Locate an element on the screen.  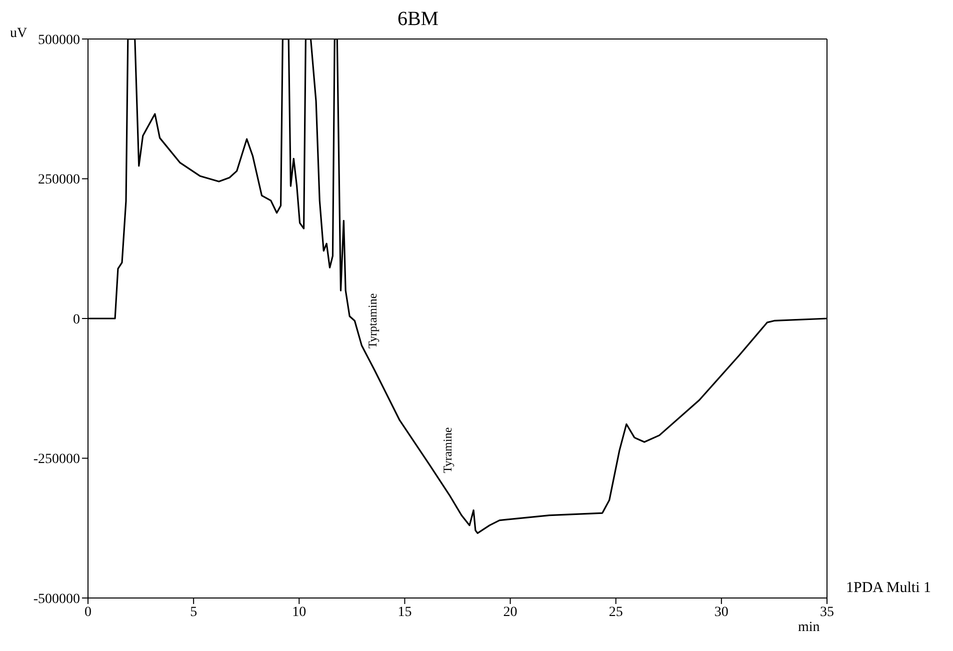
y-tick-label: 0 is located at coordinates (76, 320).